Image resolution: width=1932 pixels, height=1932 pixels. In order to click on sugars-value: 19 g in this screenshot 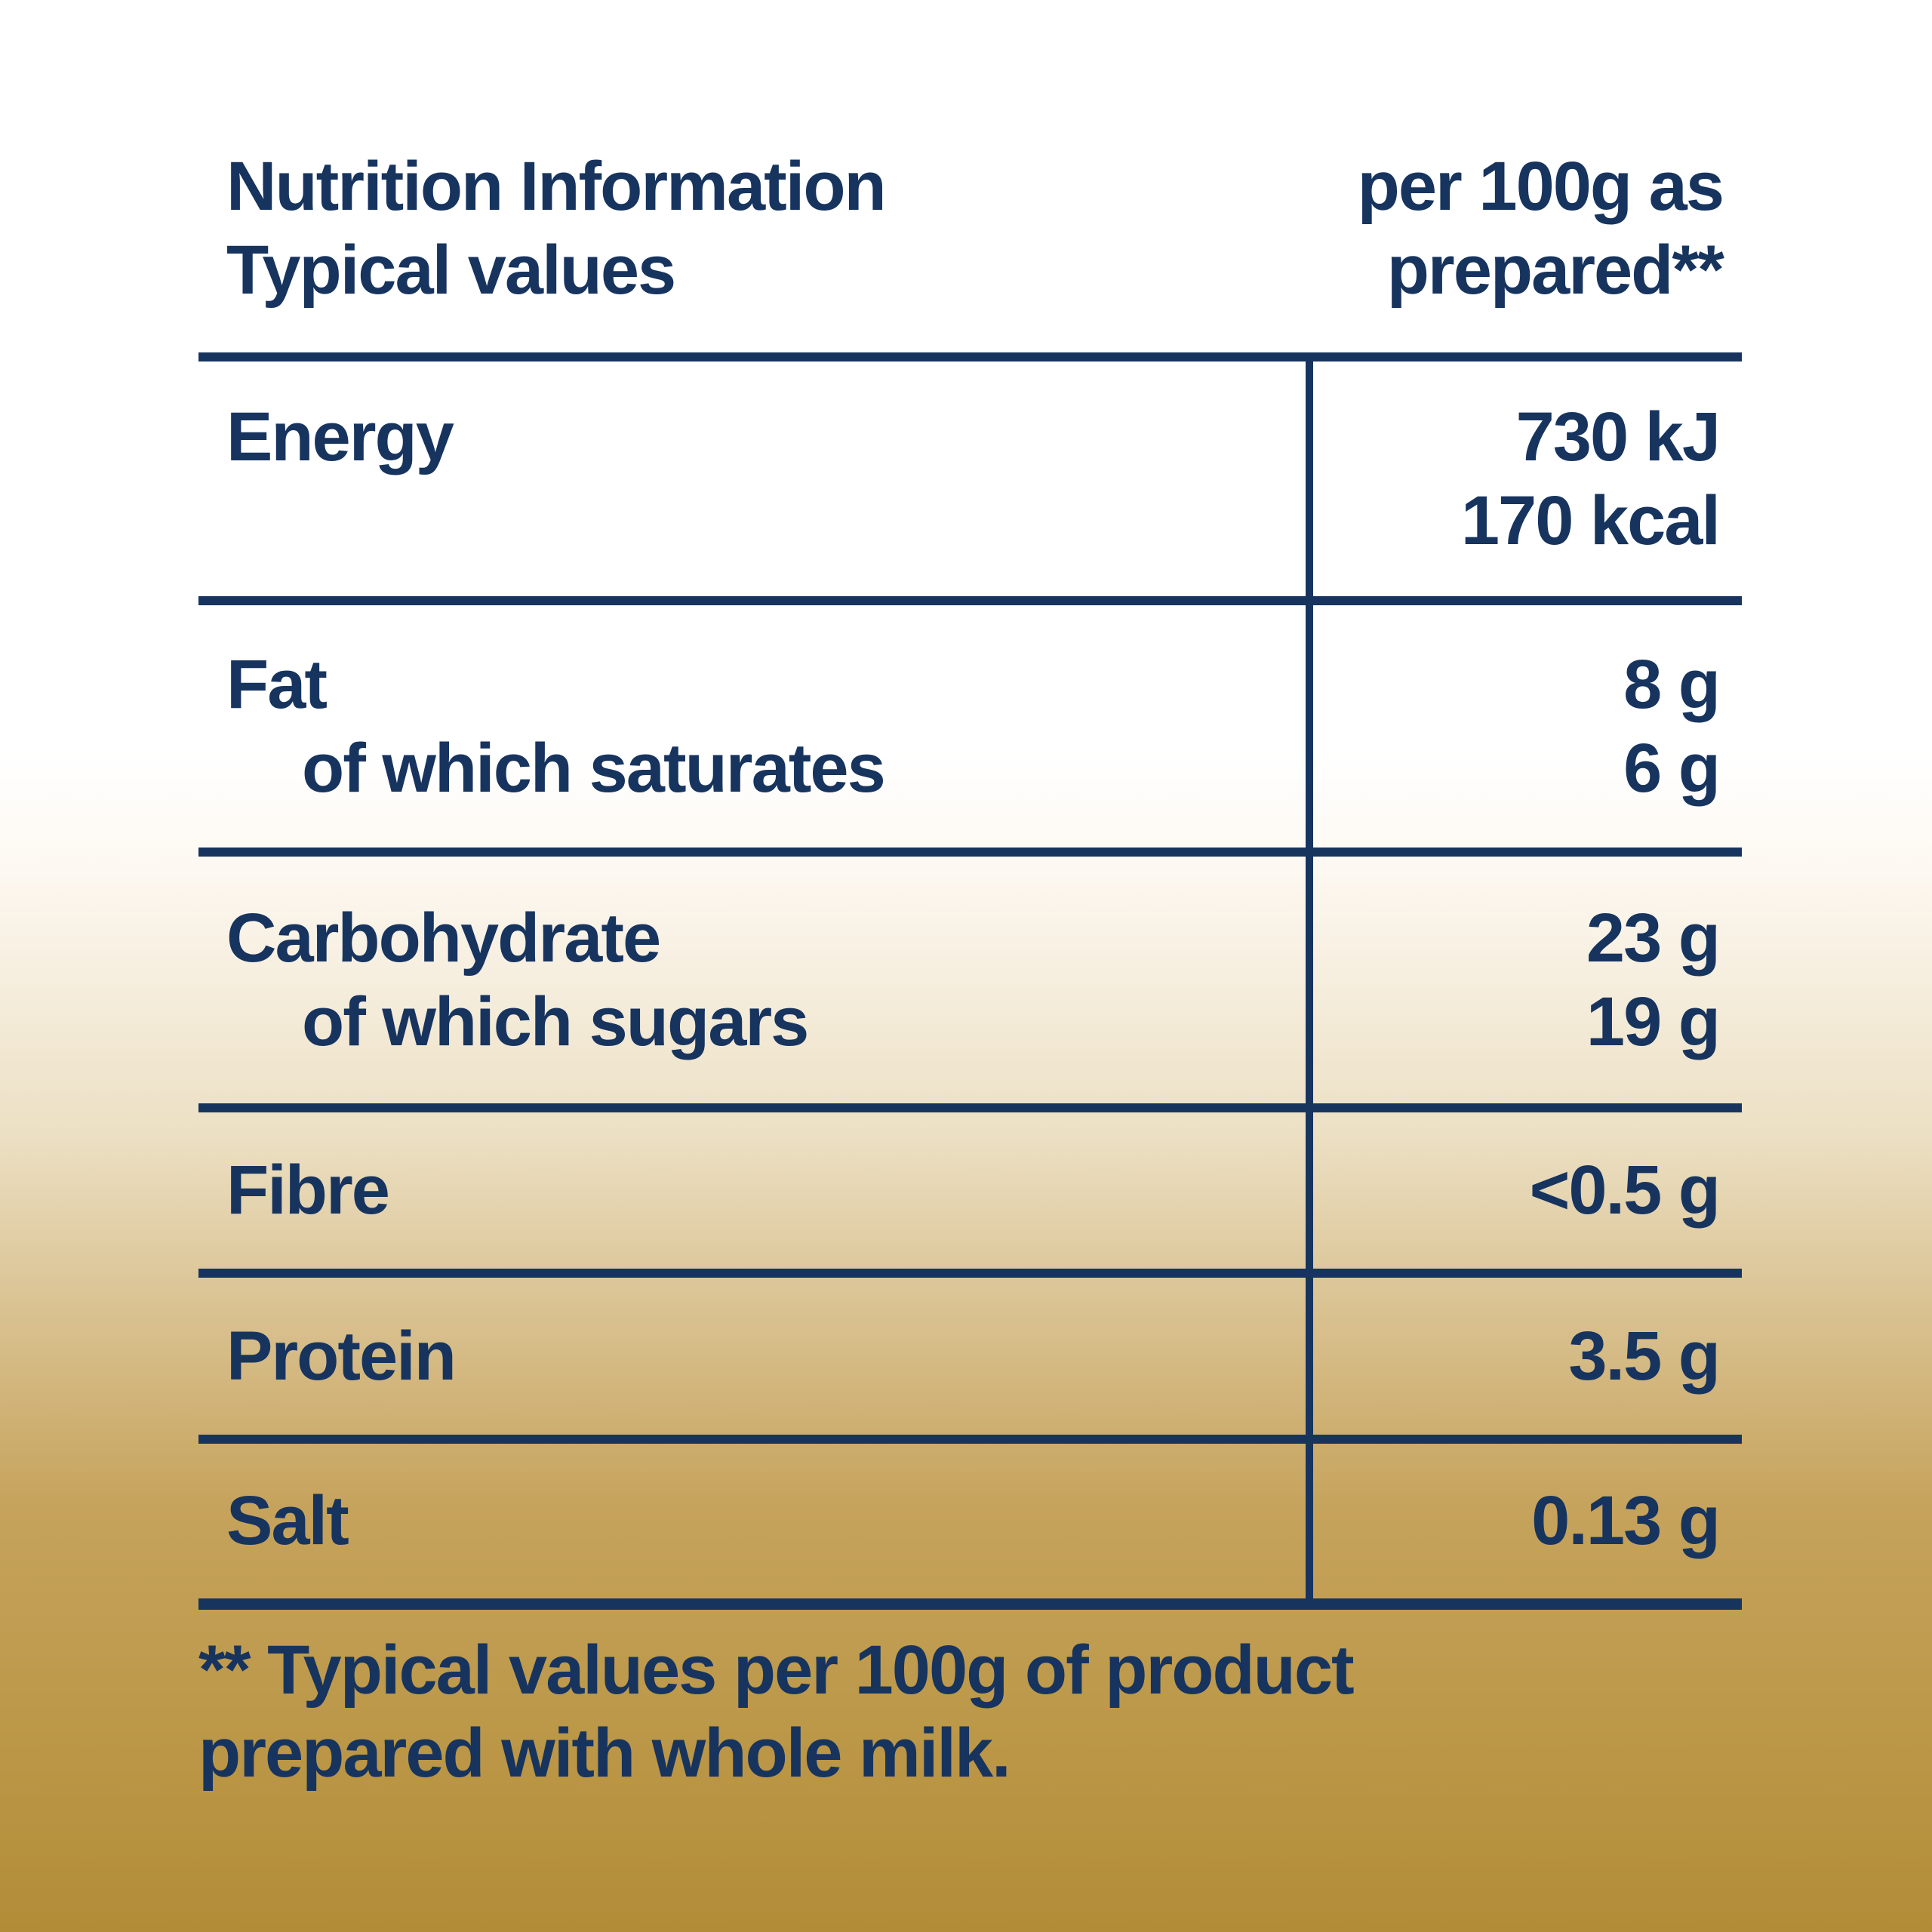, I will do `click(1653, 1021)`.